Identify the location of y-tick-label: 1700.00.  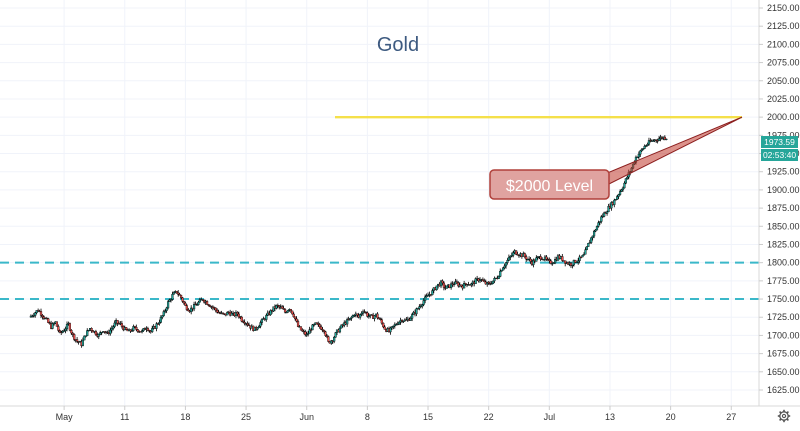
(783, 335).